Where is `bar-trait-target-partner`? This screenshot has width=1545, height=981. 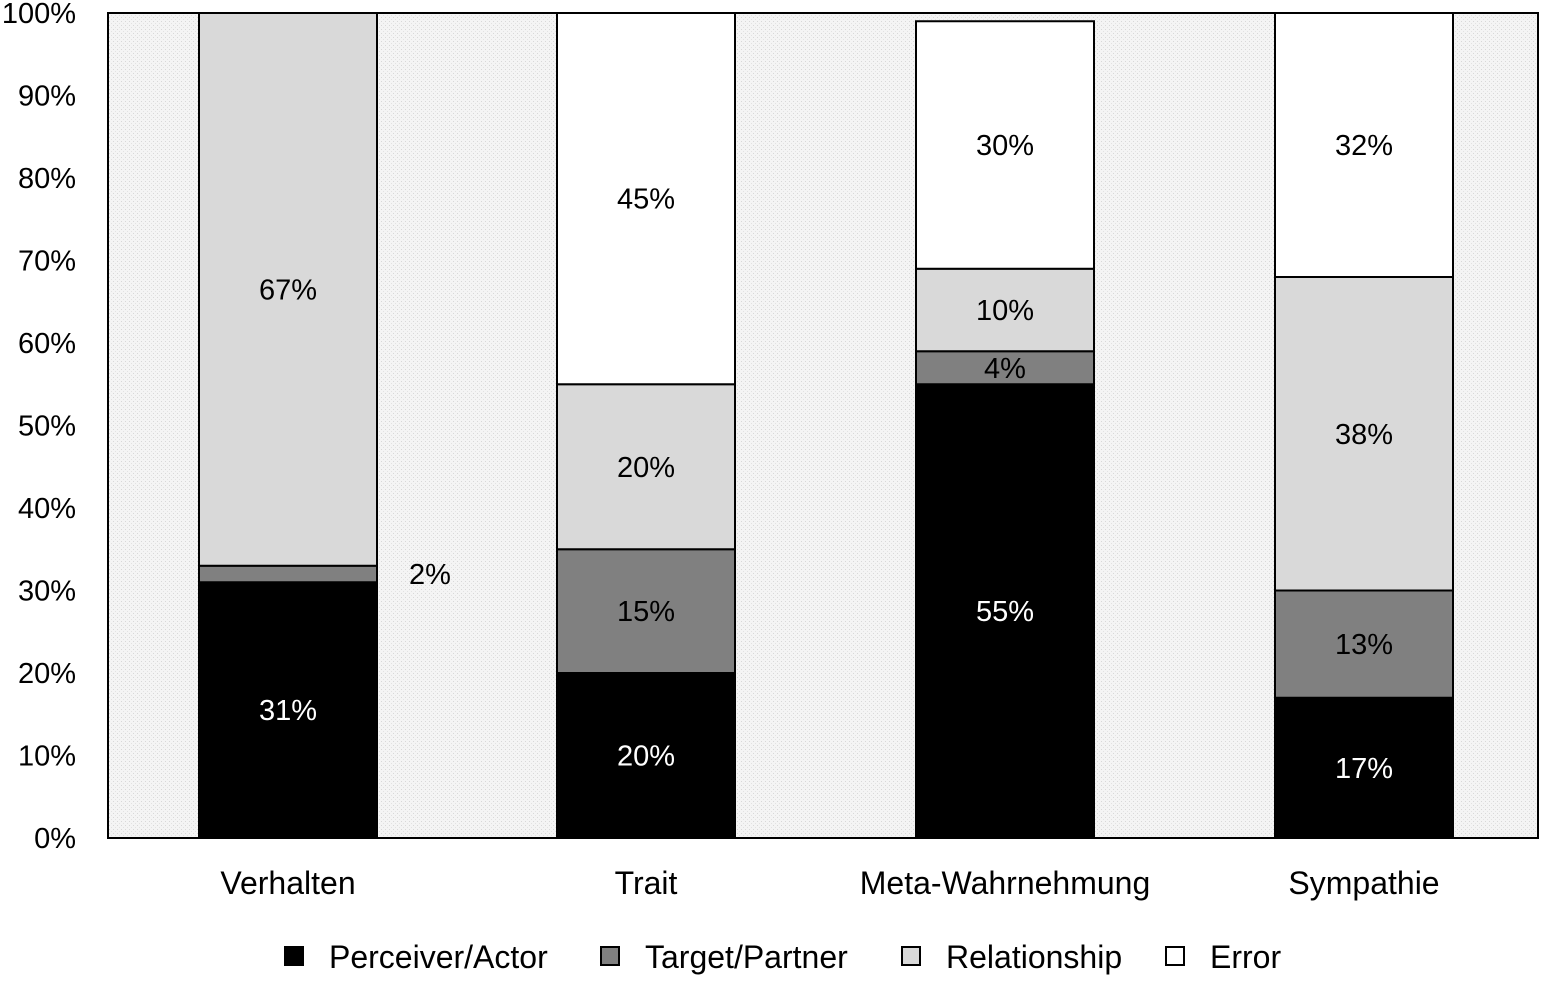
bar-trait-target-partner is located at coordinates (646, 611).